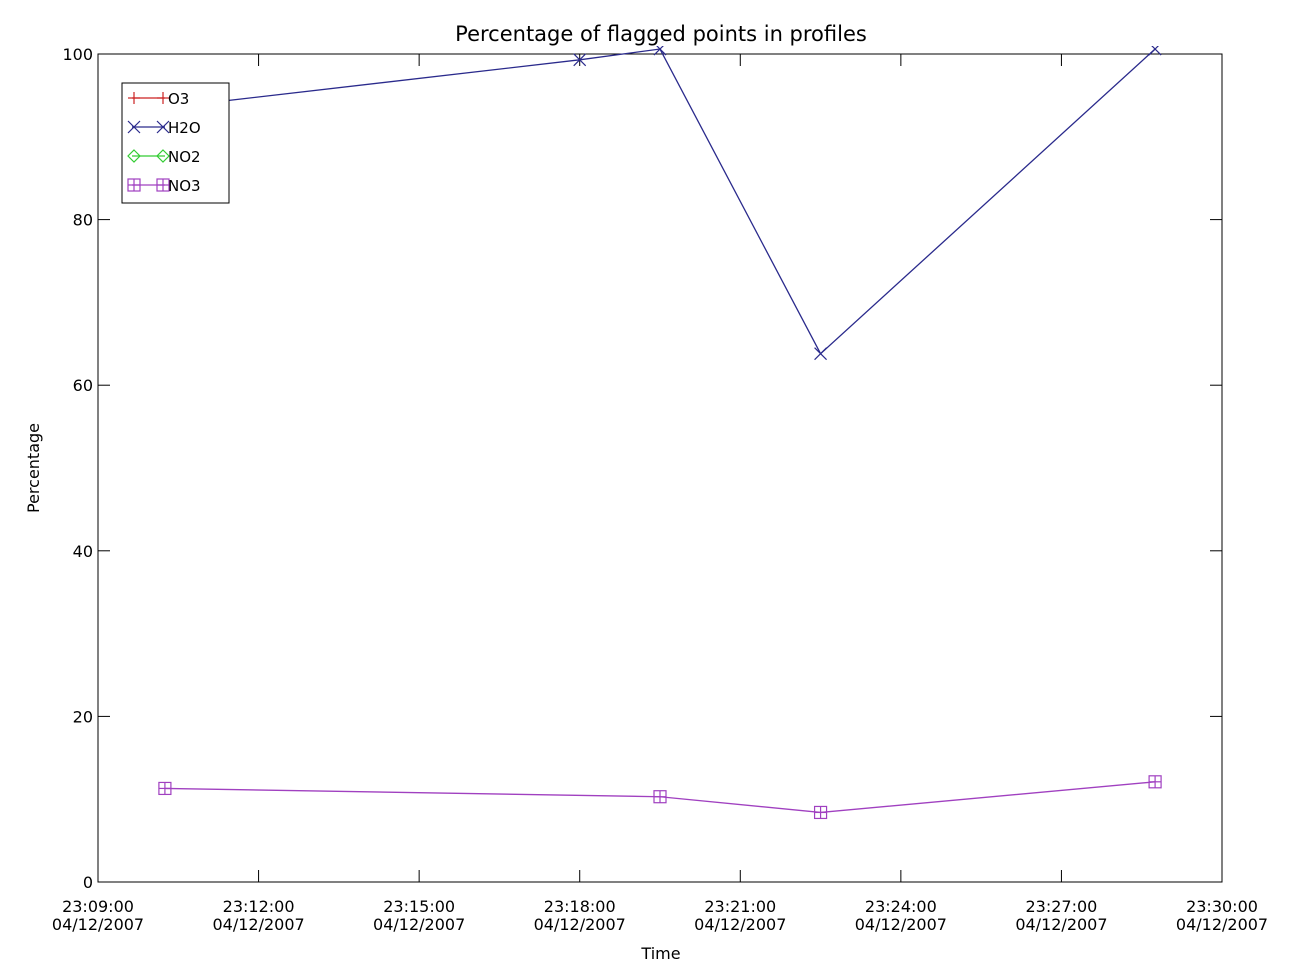  I want to click on x-tick-label-time: 23:24:00, so click(901, 906).